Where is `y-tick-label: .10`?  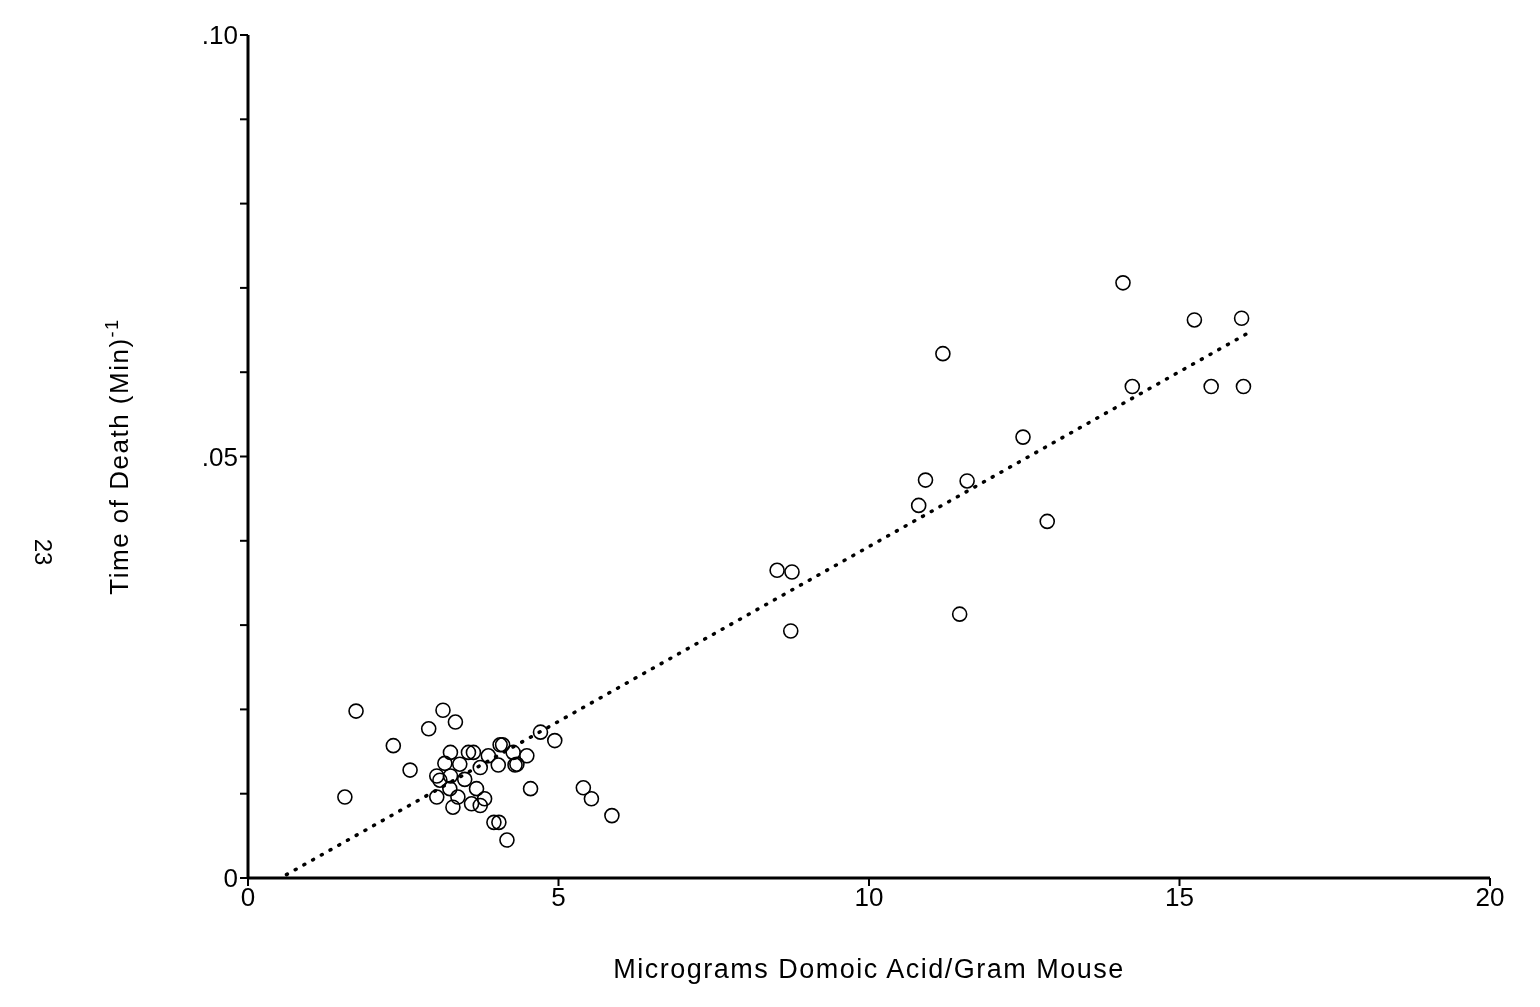 y-tick-label: .10 is located at coordinates (219, 35).